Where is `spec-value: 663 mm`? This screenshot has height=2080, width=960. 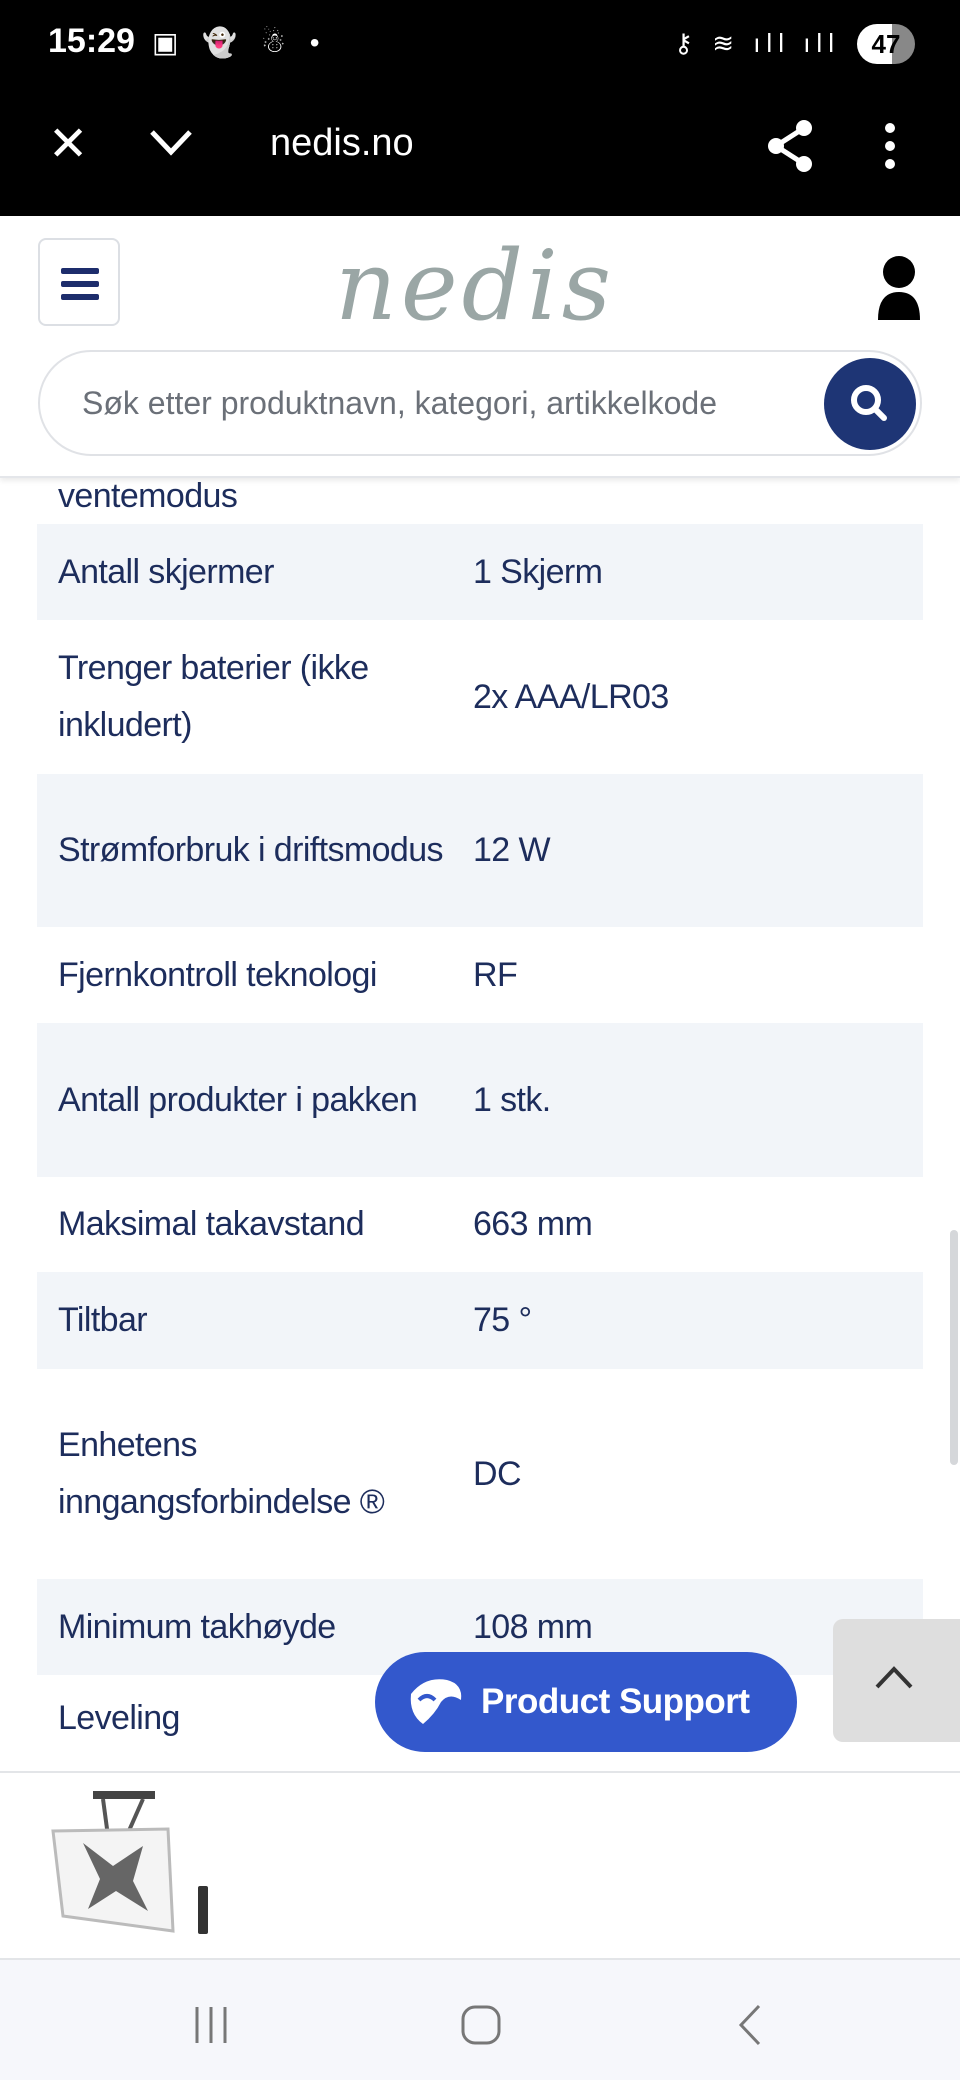 spec-value: 663 mm is located at coordinates (533, 1224).